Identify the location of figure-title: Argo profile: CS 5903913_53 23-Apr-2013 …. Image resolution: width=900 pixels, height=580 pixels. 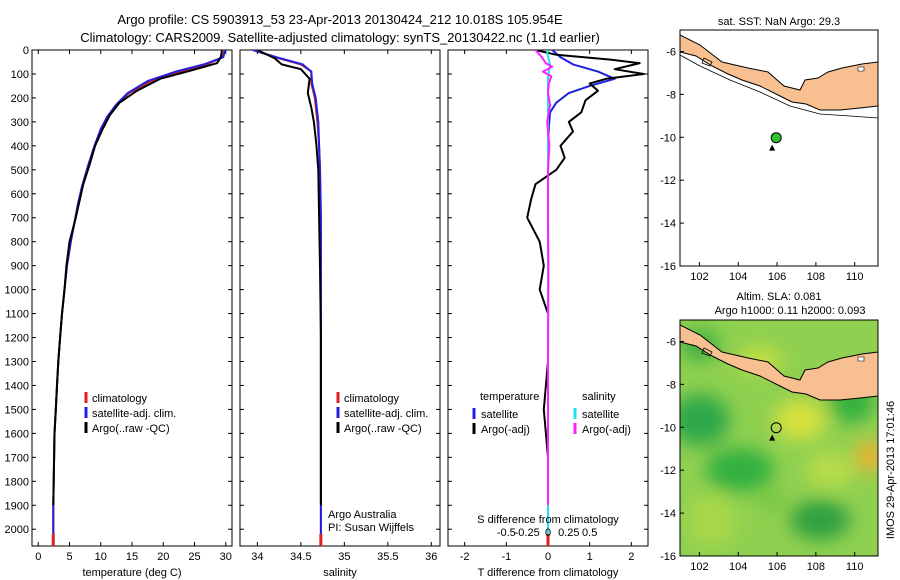
(340, 19).